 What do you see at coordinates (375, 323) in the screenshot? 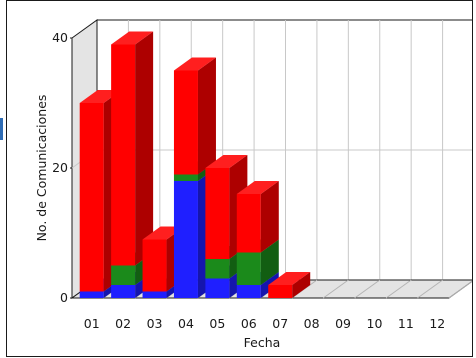
I see `x-tick-10: 10` at bounding box center [375, 323].